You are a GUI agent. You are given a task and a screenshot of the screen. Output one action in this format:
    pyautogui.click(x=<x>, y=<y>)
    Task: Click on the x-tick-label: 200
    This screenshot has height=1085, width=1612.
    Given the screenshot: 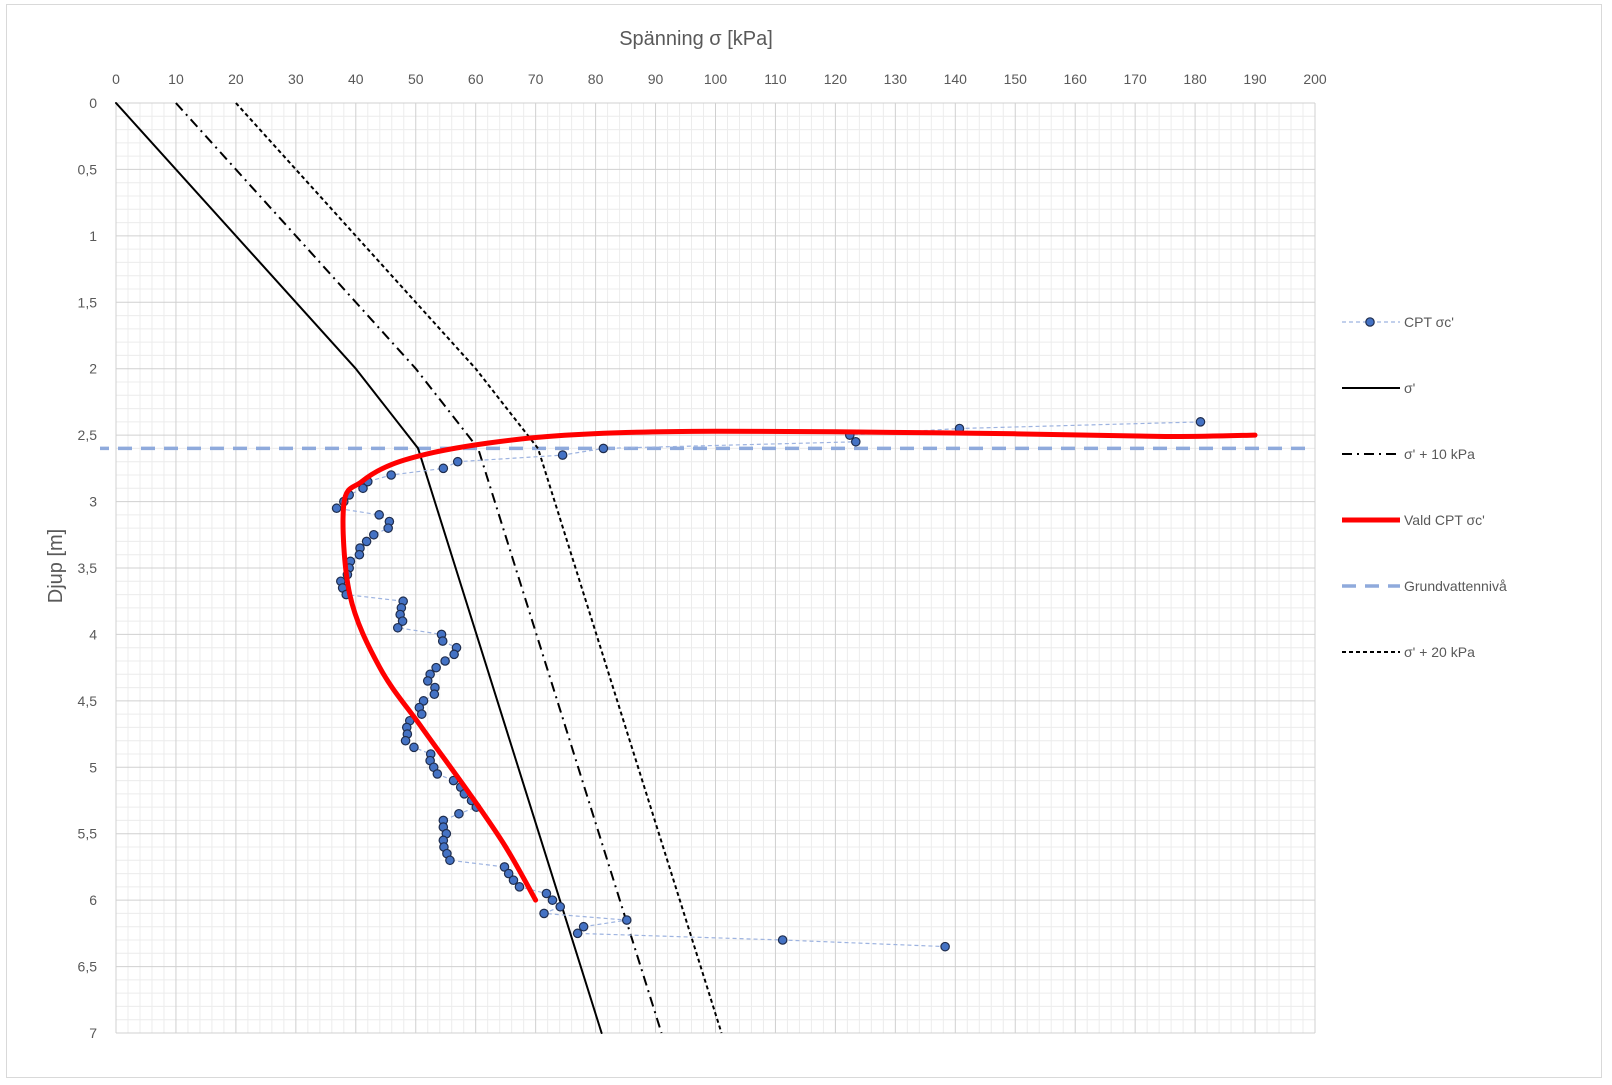 What is the action you would take?
    pyautogui.click(x=1315, y=79)
    